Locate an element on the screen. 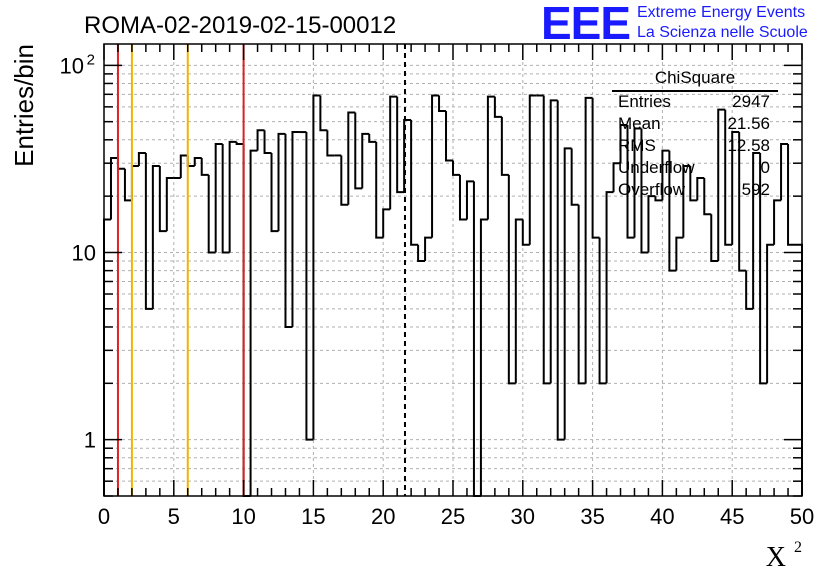  y-tick-label: 1 is located at coordinates (90, 440).